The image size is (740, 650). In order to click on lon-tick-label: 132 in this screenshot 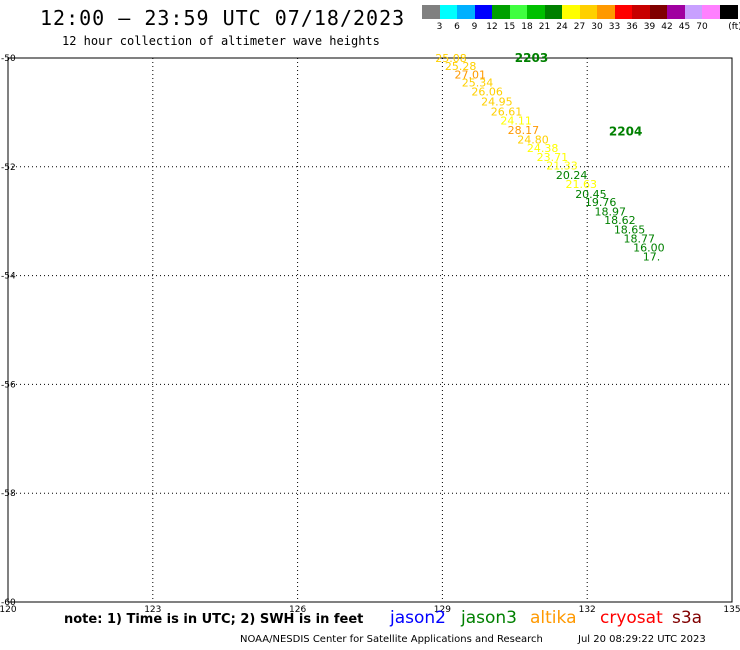, I will do `click(587, 610)`.